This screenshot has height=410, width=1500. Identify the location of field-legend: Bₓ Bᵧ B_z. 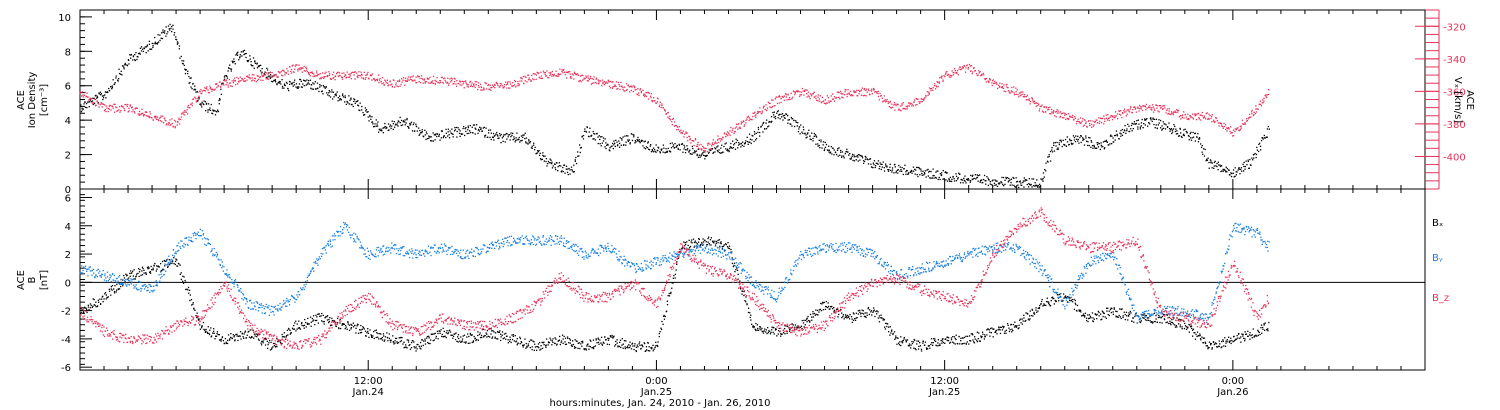
(1440, 261).